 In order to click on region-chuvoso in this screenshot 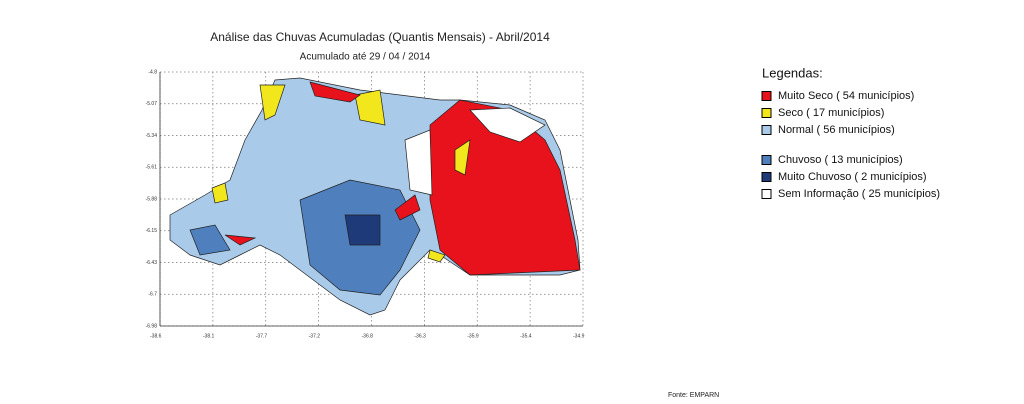, I will do `click(210, 240)`.